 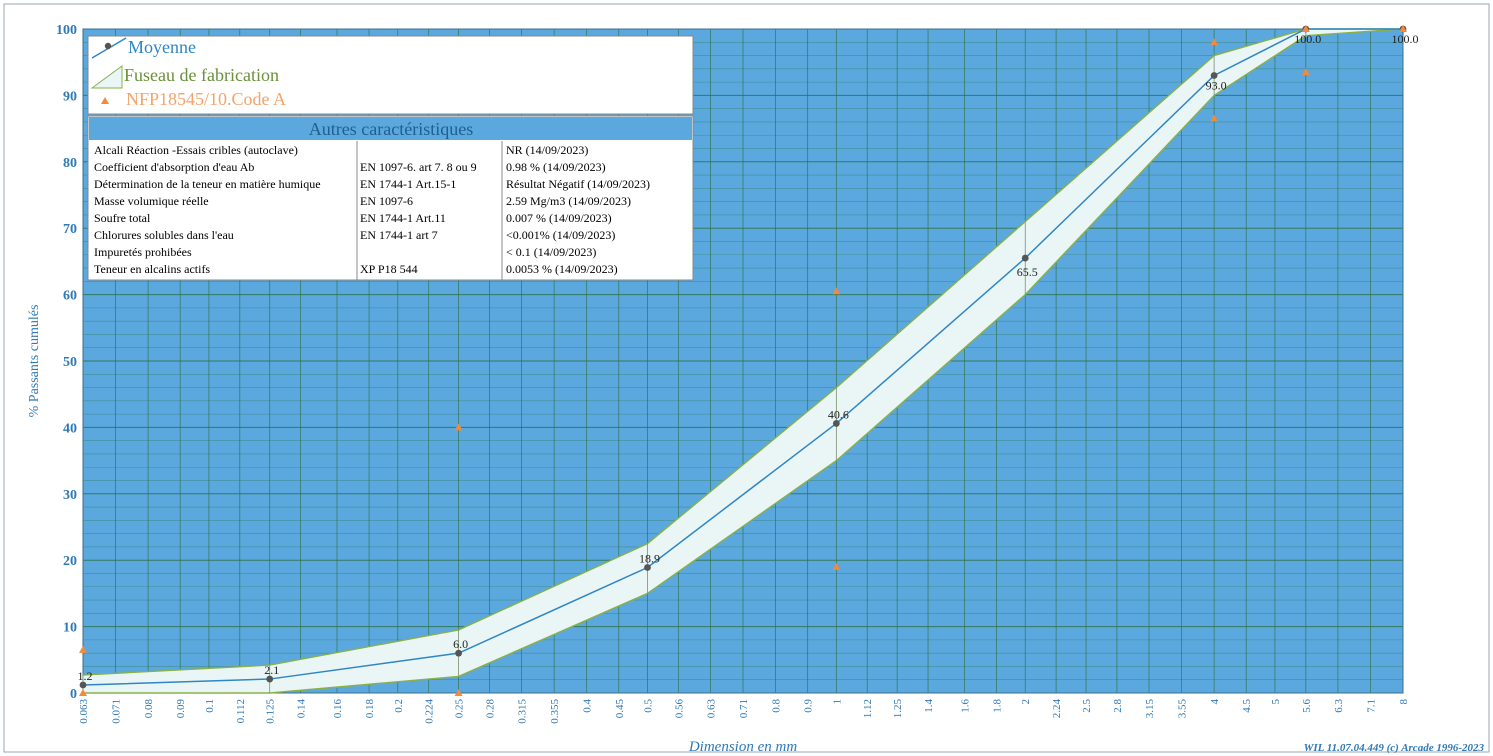 I want to click on x-tick-label: 0.063, so click(x=84, y=711).